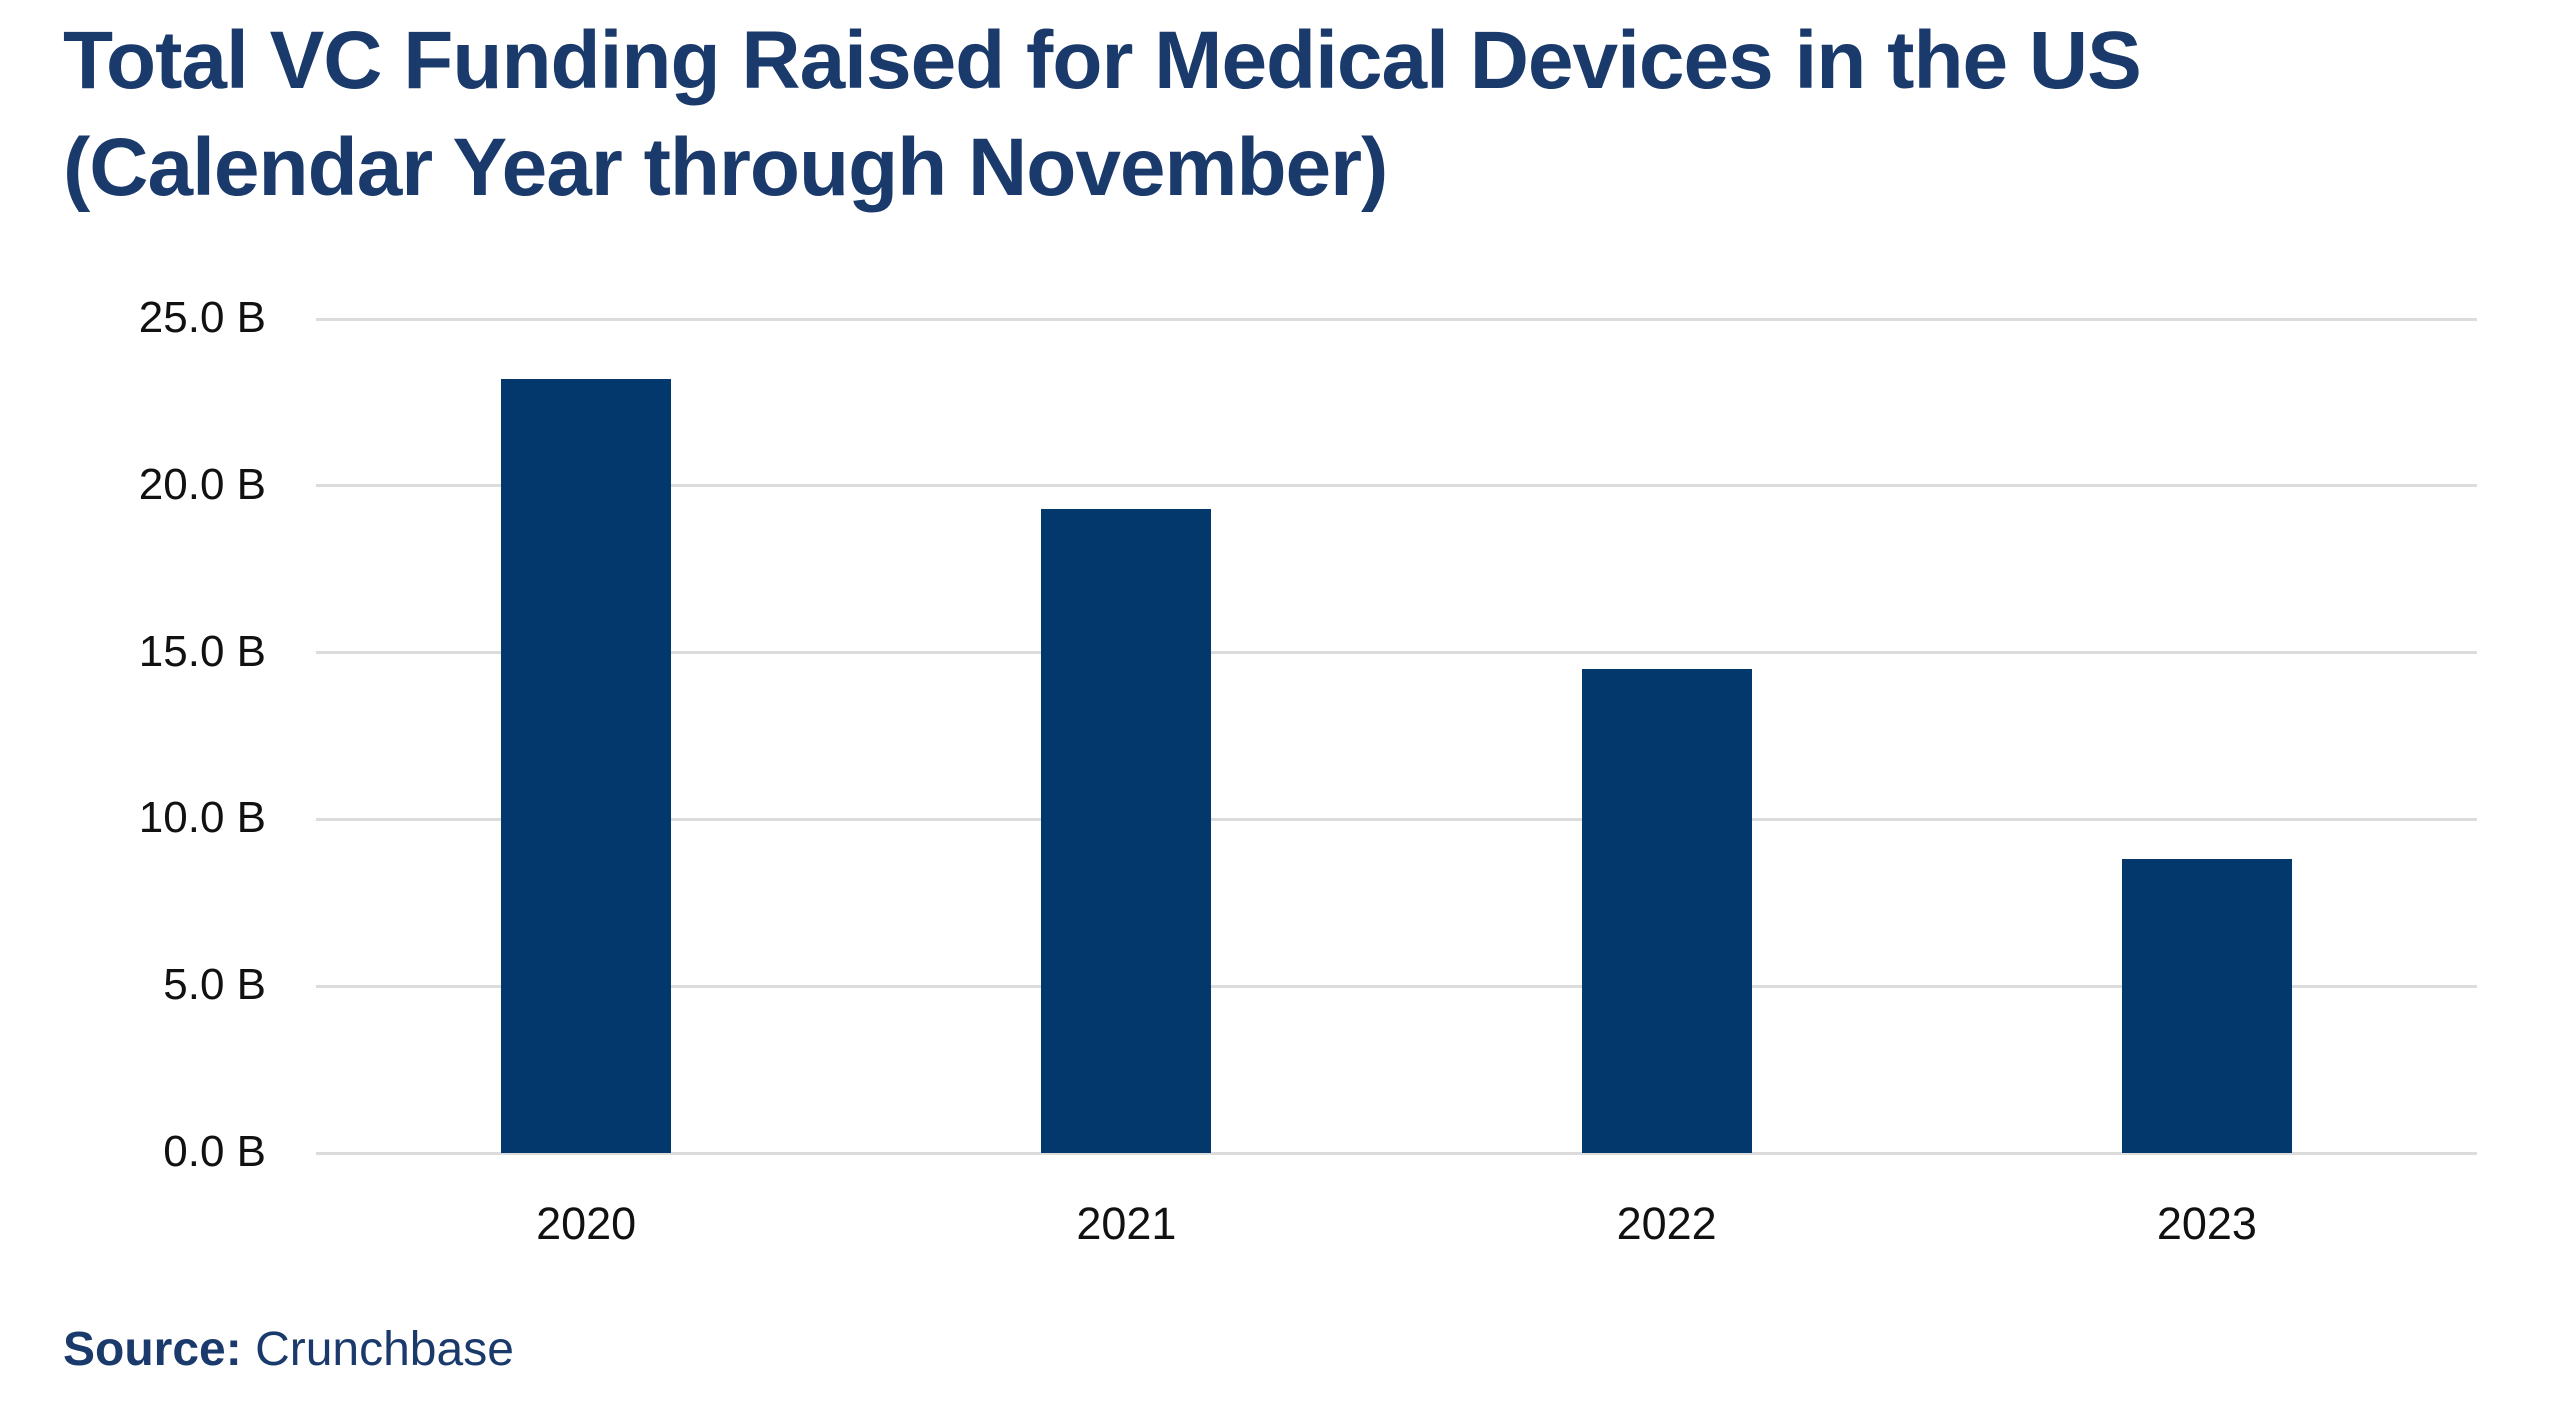 Image resolution: width=2560 pixels, height=1425 pixels. What do you see at coordinates (1666, 1223) in the screenshot?
I see `x-axis-label-2022: 2022` at bounding box center [1666, 1223].